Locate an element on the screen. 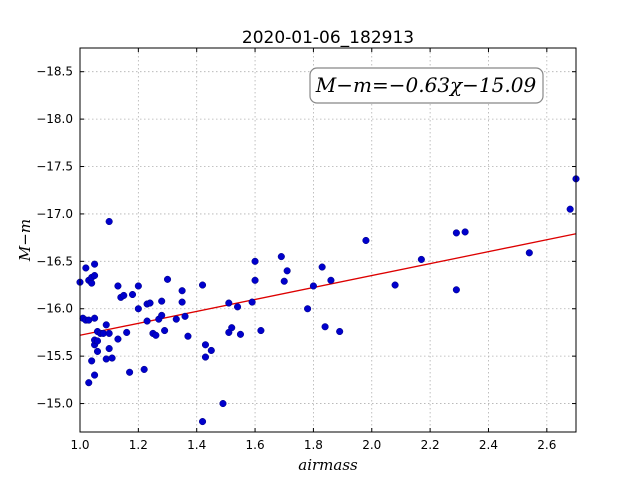 The height and width of the screenshot is (480, 640). y-tick-label: −15.5 is located at coordinates (54, 356).